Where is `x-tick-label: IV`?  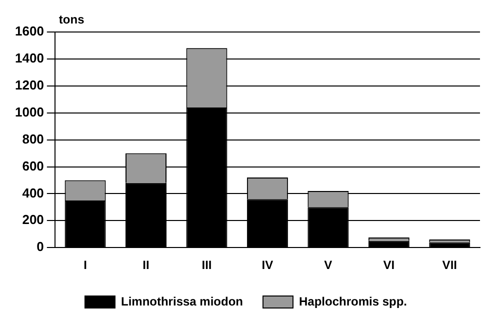 x-tick-label: IV is located at coordinates (268, 265).